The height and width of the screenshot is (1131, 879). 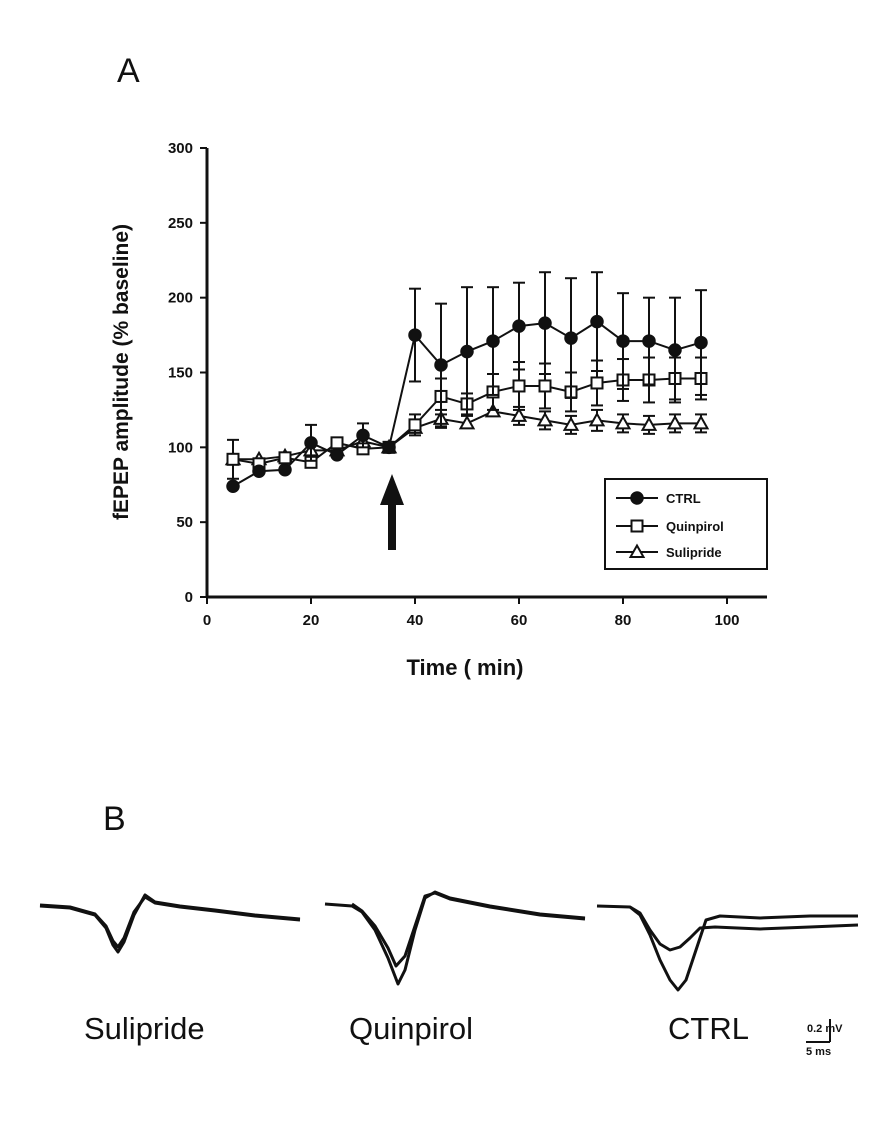 I want to click on y-tick-label: 150, so click(x=180, y=373).